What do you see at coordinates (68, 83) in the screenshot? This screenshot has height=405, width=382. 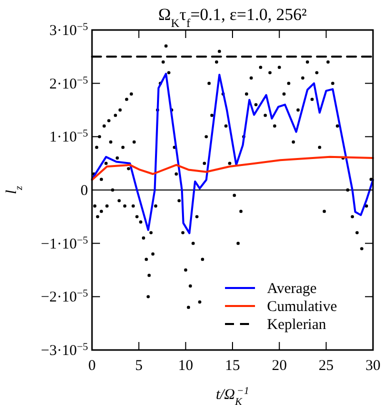 I see `y-tick-label: 2·10$^{−5}$` at bounding box center [68, 83].